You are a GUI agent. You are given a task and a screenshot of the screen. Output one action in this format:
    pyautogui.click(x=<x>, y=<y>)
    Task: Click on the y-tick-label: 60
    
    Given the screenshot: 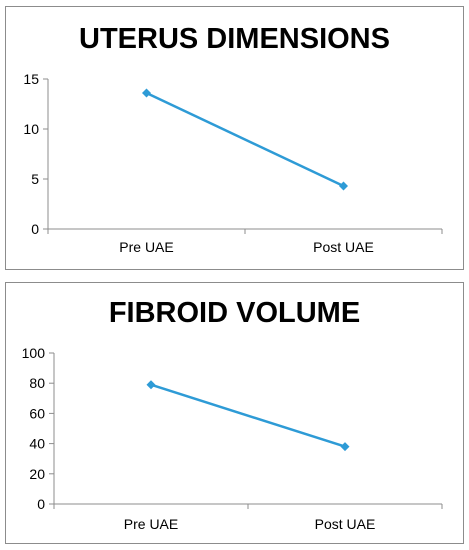 What is the action you would take?
    pyautogui.click(x=37, y=413)
    